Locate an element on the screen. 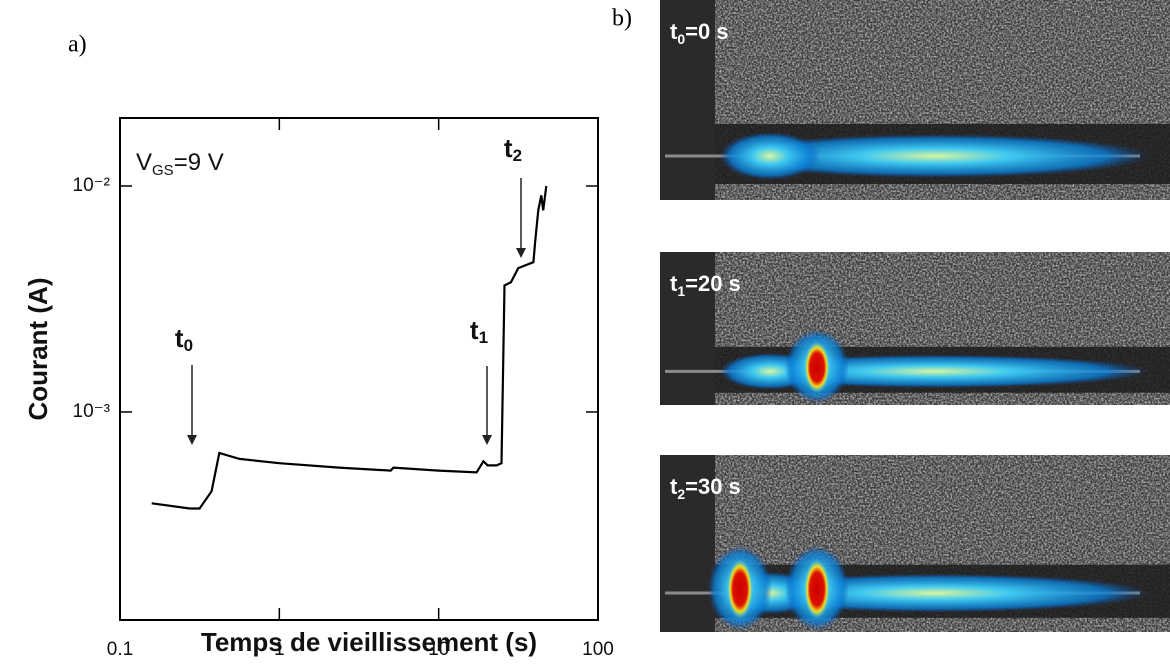  x-tick-label: 1 is located at coordinates (279, 649).